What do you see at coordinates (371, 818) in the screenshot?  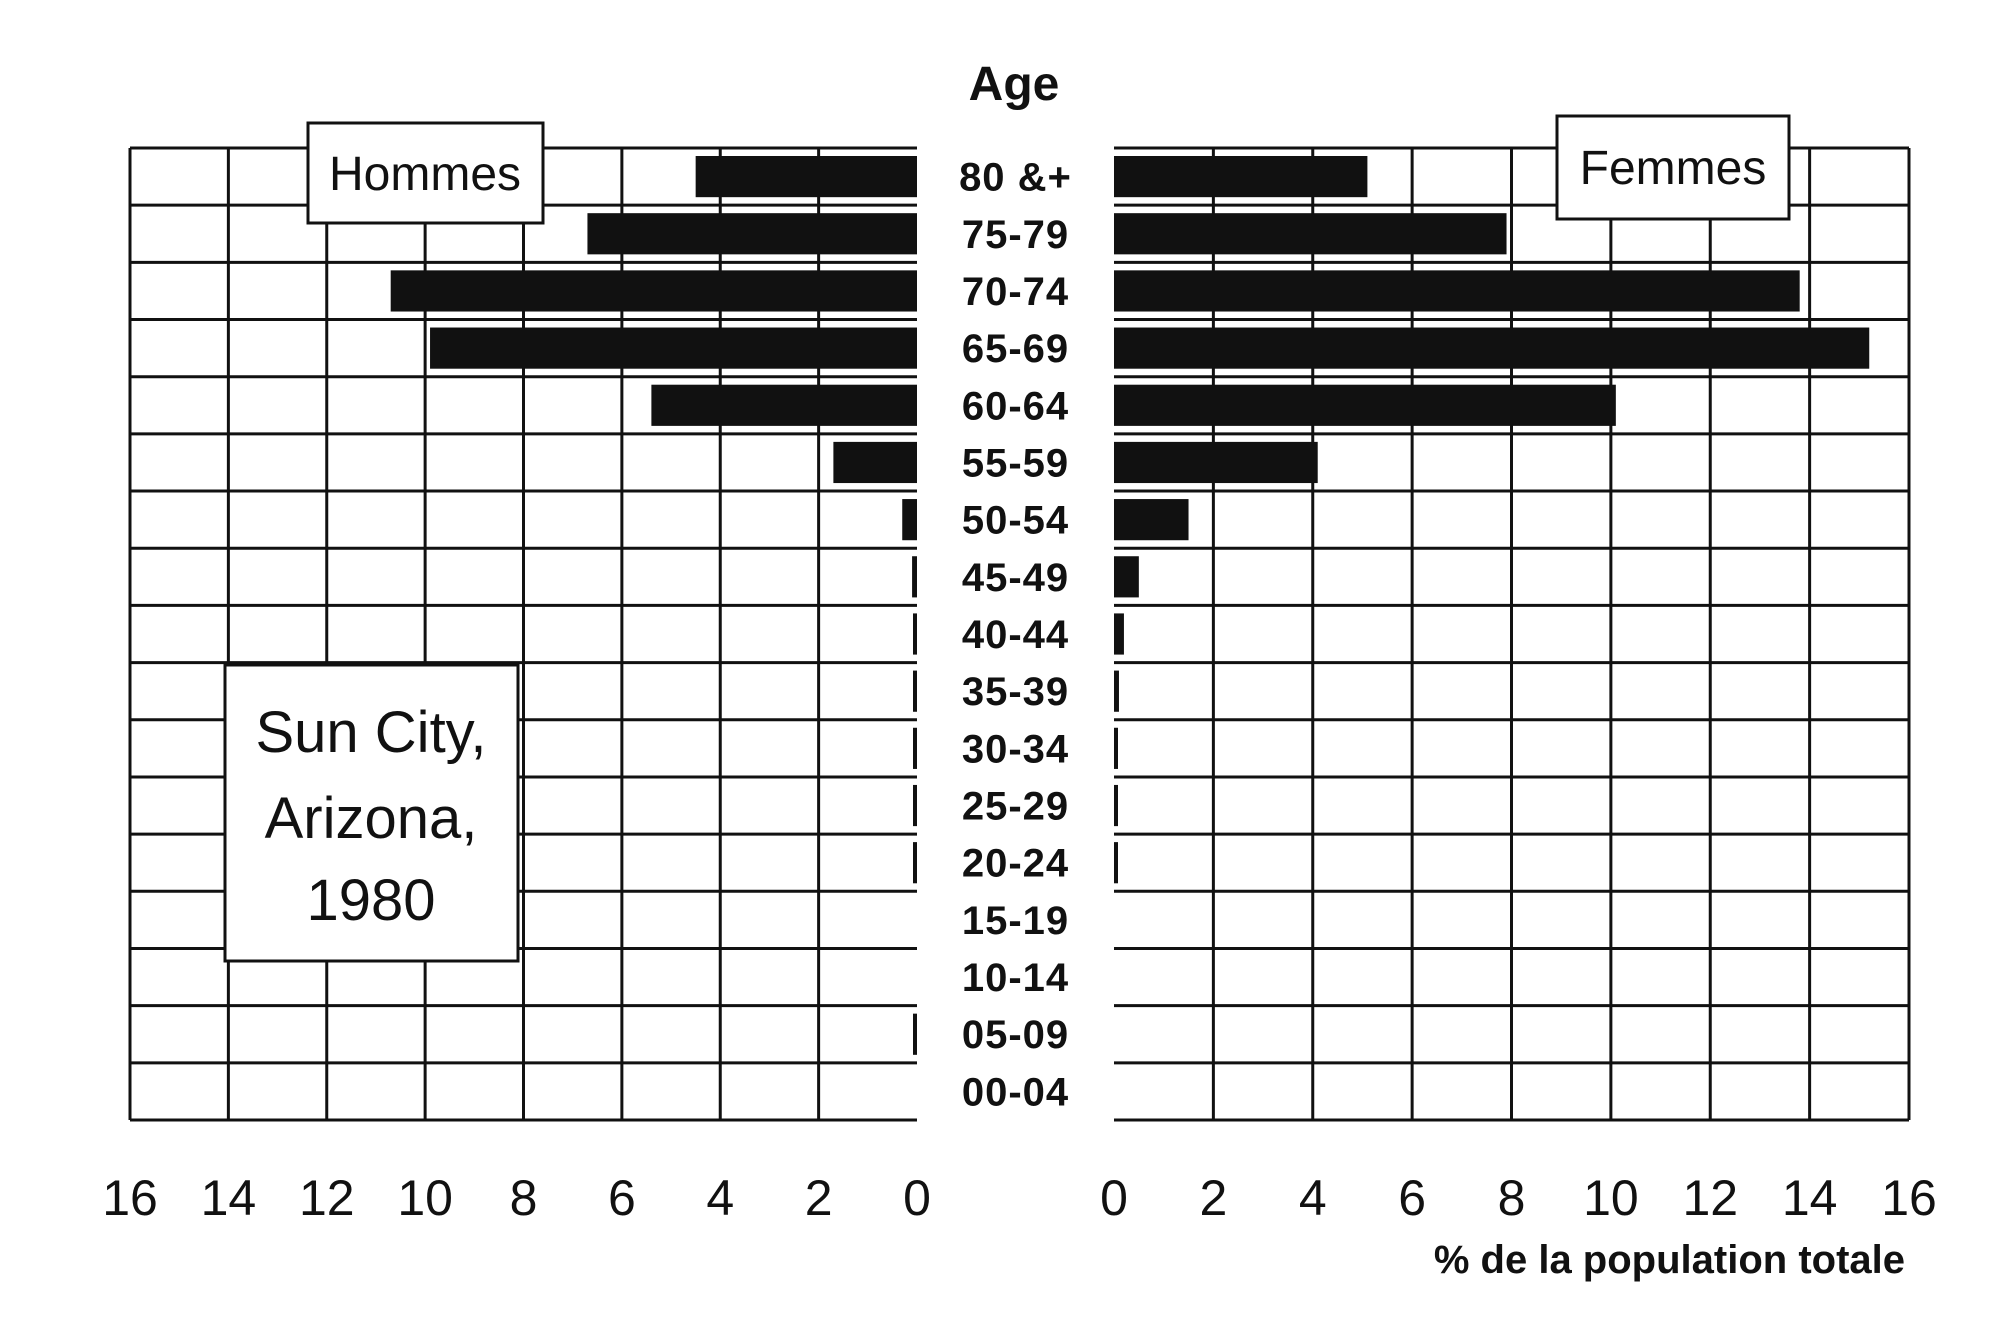 I see `place-label-line-2: Arizona,` at bounding box center [371, 818].